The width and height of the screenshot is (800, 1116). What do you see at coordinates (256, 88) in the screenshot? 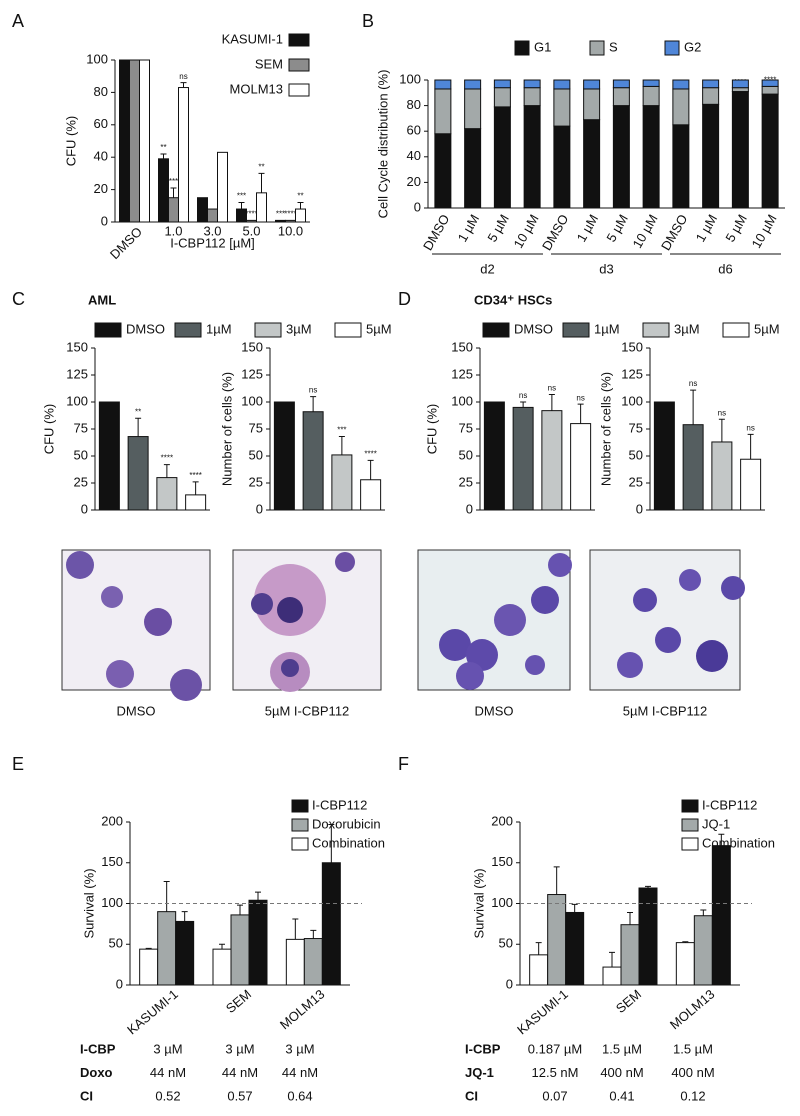
I see `legend-label: MOLM13` at bounding box center [256, 88].